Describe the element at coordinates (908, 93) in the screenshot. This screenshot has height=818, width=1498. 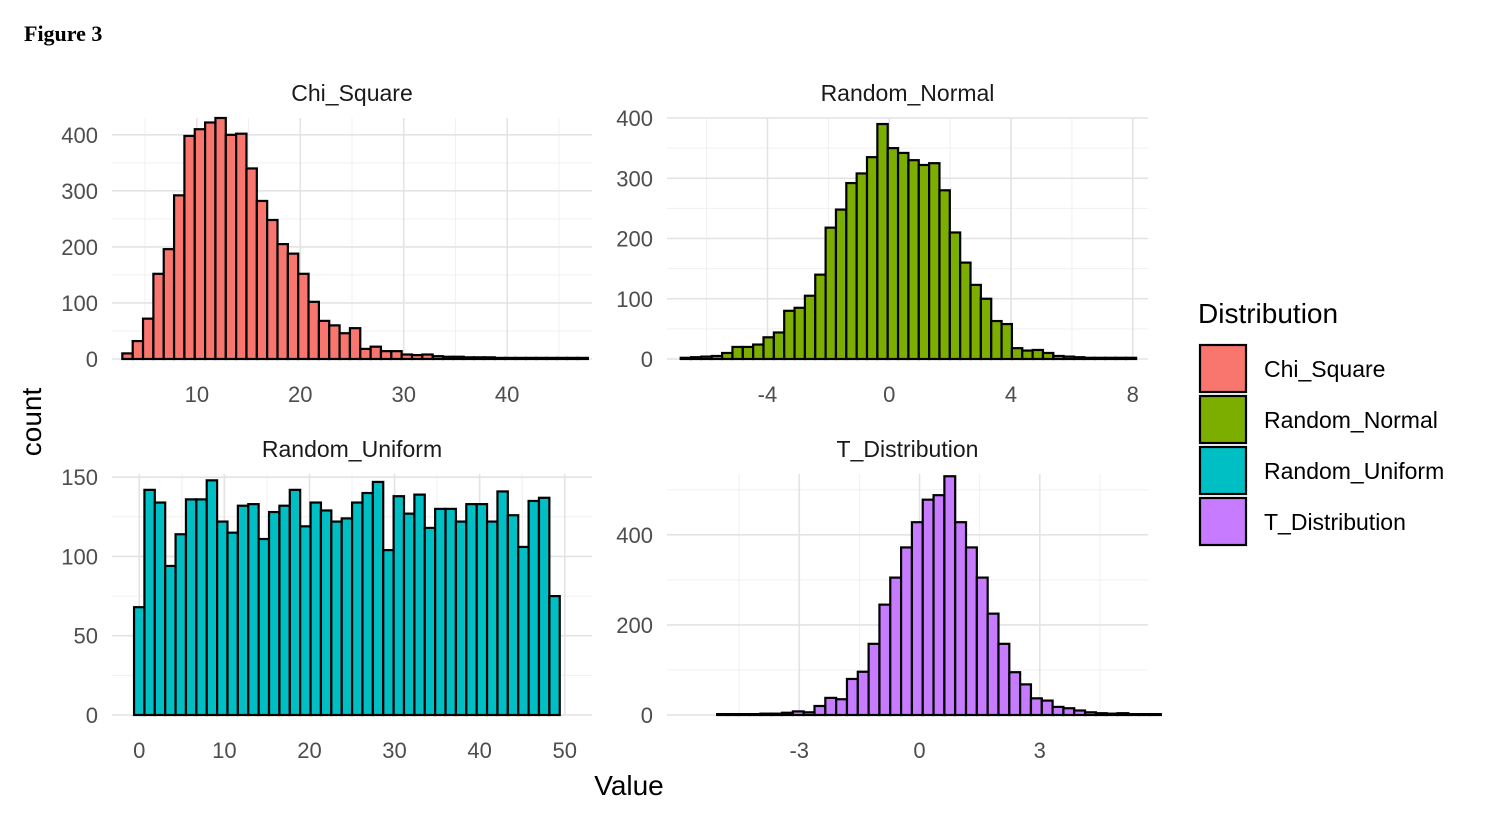
I see `panel-title-random-normal: Random_Normal` at that location.